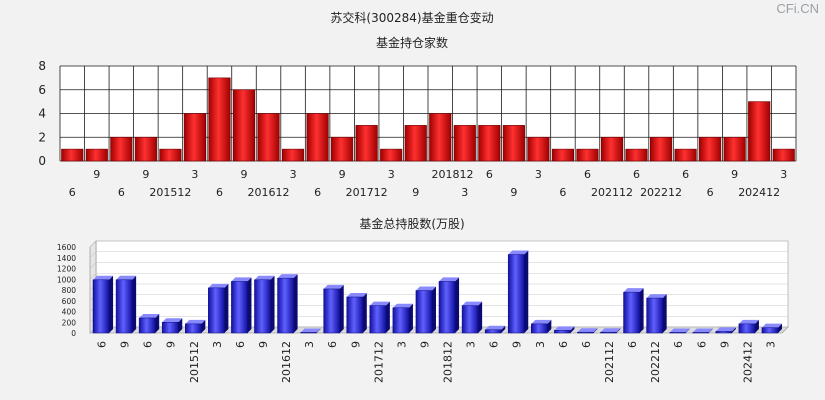 This screenshot has height=400, width=825. I want to click on x-tick-label: 202412, so click(747, 362).